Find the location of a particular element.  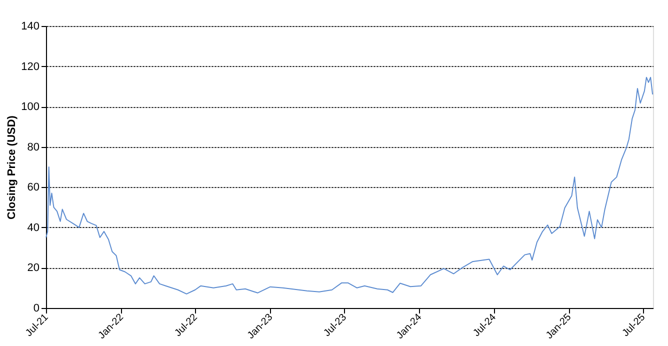

y-tick-label: 100 is located at coordinates (30, 107).